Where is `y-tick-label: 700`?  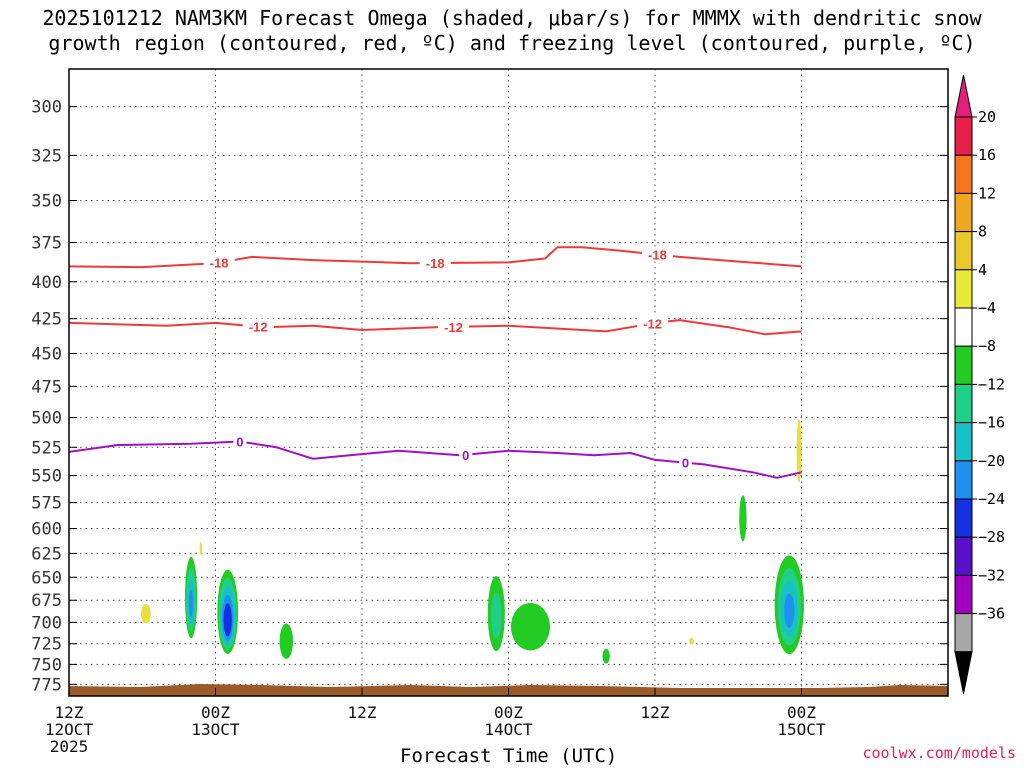 y-tick-label: 700 is located at coordinates (46, 623).